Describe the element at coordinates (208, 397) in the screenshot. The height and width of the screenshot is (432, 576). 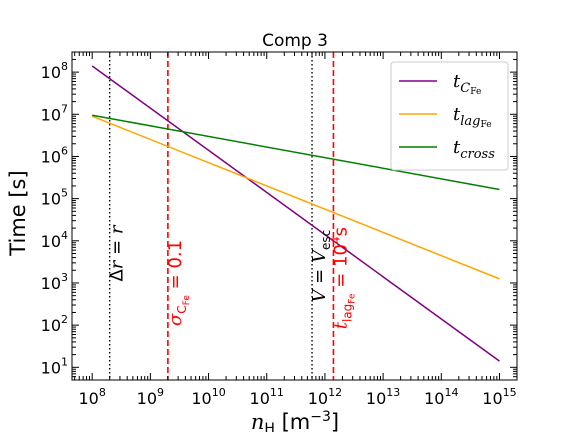
I see `x-tick-label-3: 10¹⁰` at that location.